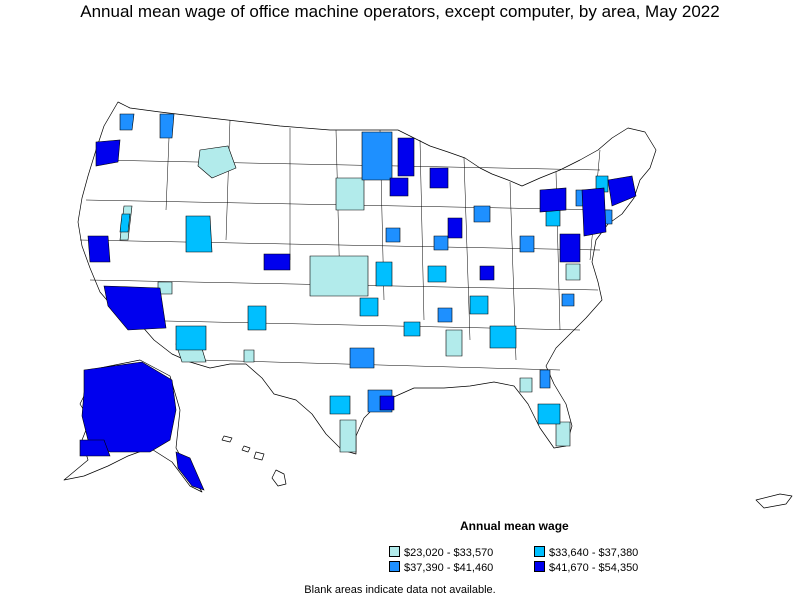 This screenshot has height=600, width=800. I want to click on legend-item: $41,670 - $54,350, so click(586, 567).